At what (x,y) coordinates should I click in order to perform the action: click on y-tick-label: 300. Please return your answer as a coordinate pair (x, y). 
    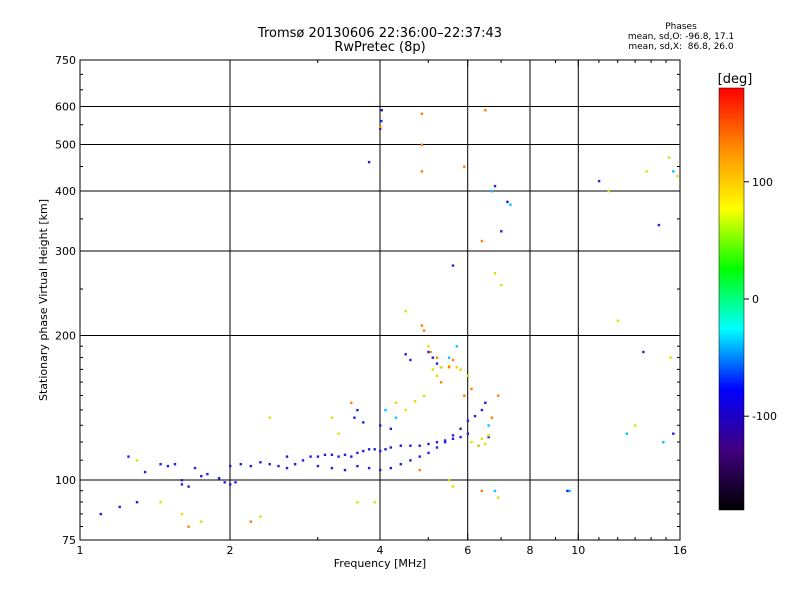
    Looking at the image, I should click on (65, 251).